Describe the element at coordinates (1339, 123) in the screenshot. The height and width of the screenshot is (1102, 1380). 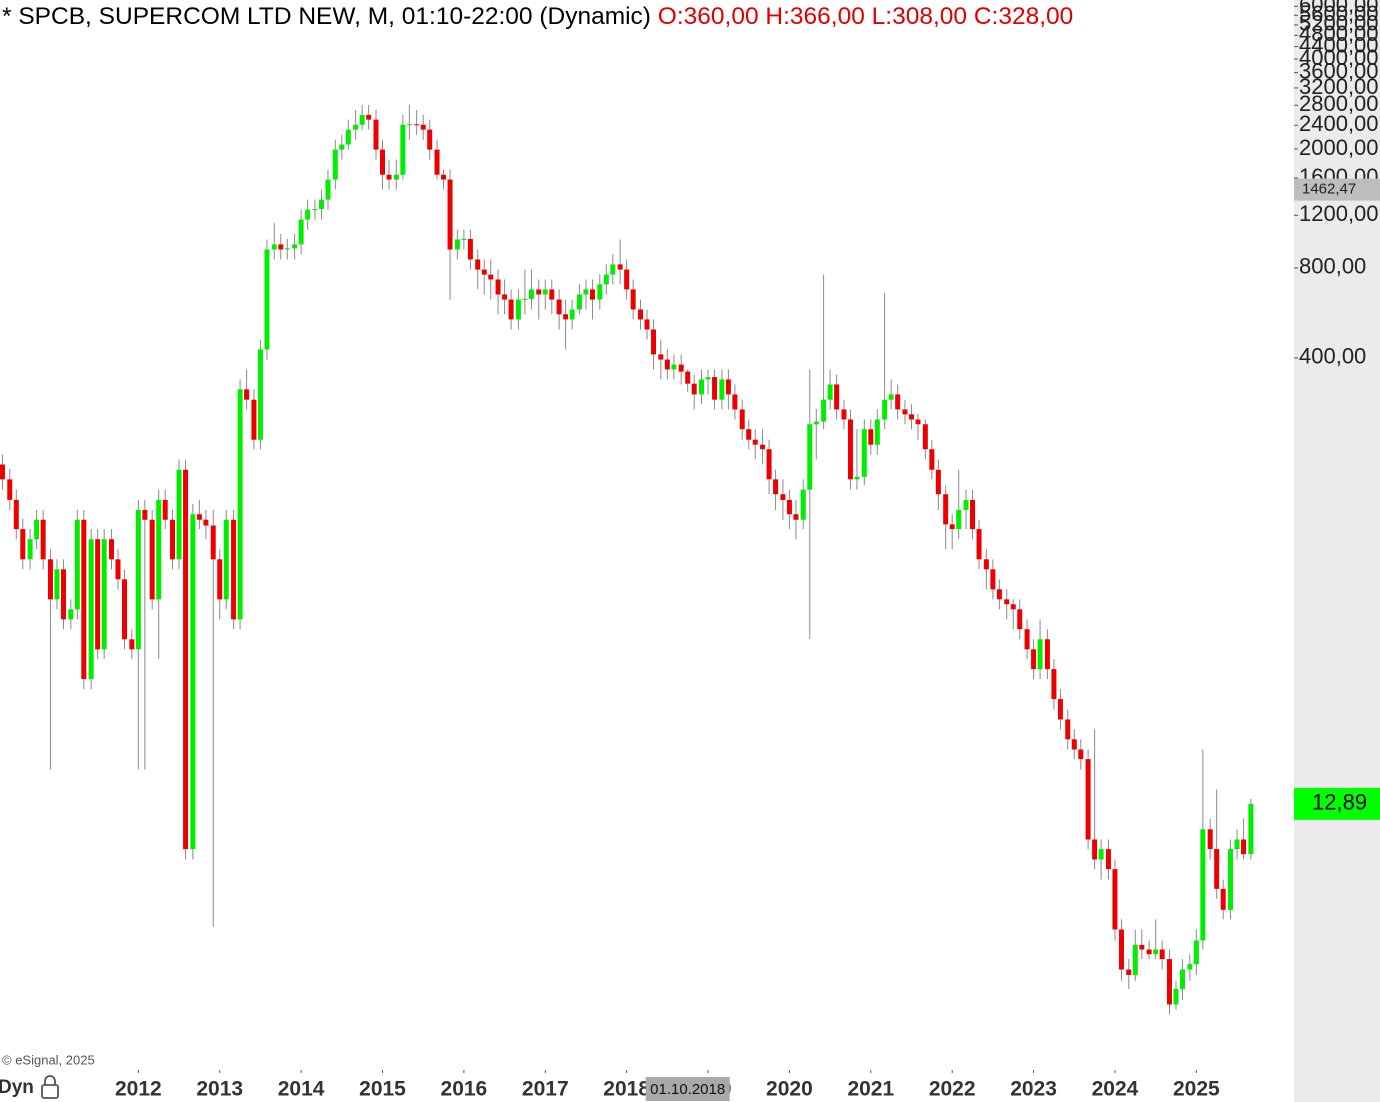
I see `y-tick-label: 2400,00` at that location.